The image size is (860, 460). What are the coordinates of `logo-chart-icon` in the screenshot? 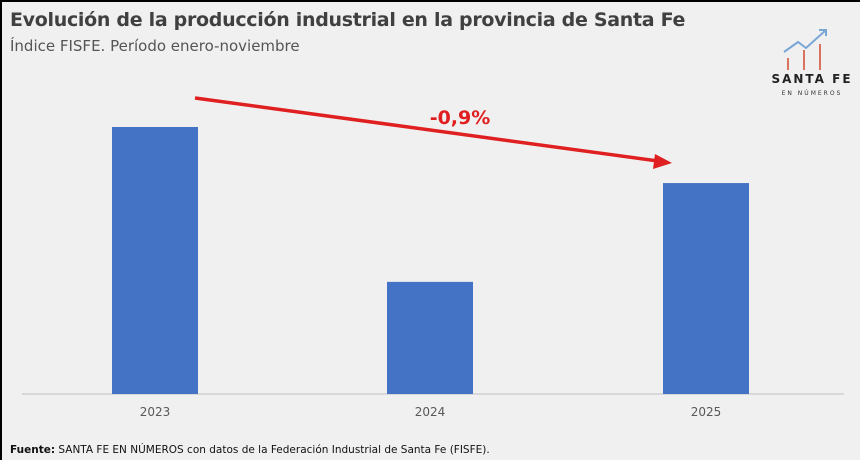 It's located at (805, 49).